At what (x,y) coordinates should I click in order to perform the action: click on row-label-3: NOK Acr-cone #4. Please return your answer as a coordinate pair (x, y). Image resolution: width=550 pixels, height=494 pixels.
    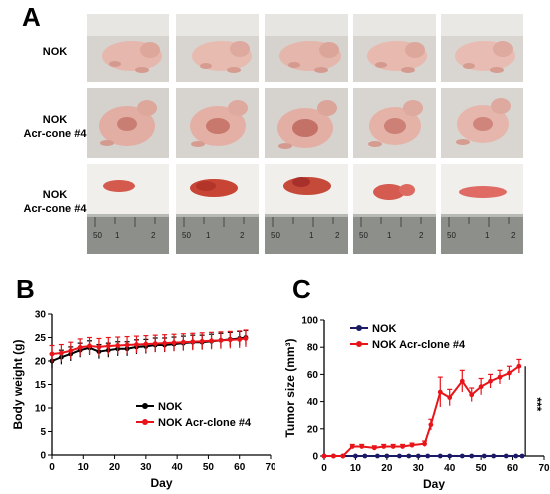
    Looking at the image, I should click on (55, 202).